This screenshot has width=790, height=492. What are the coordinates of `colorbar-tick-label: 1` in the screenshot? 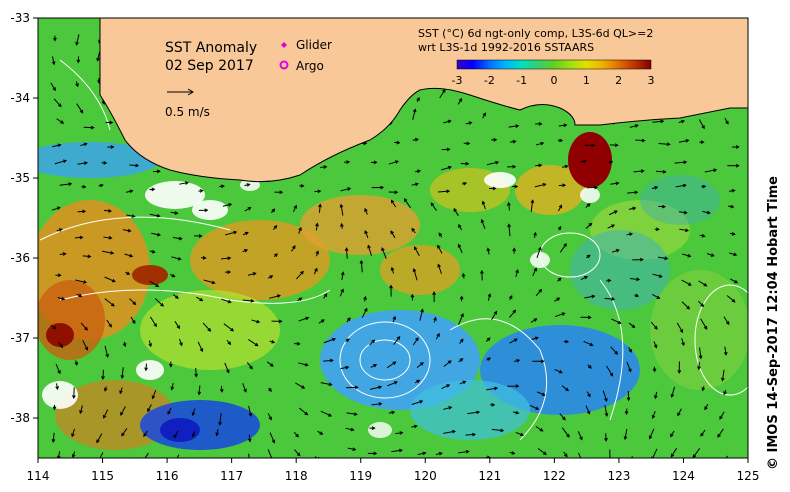 It's located at (586, 80).